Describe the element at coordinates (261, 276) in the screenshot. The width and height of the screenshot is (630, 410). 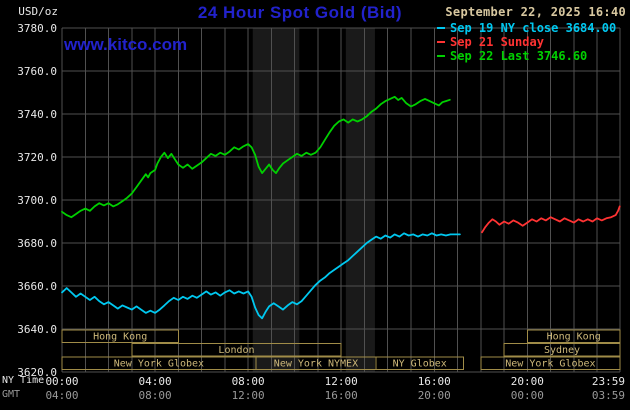
I see `series-line-sep19` at that location.